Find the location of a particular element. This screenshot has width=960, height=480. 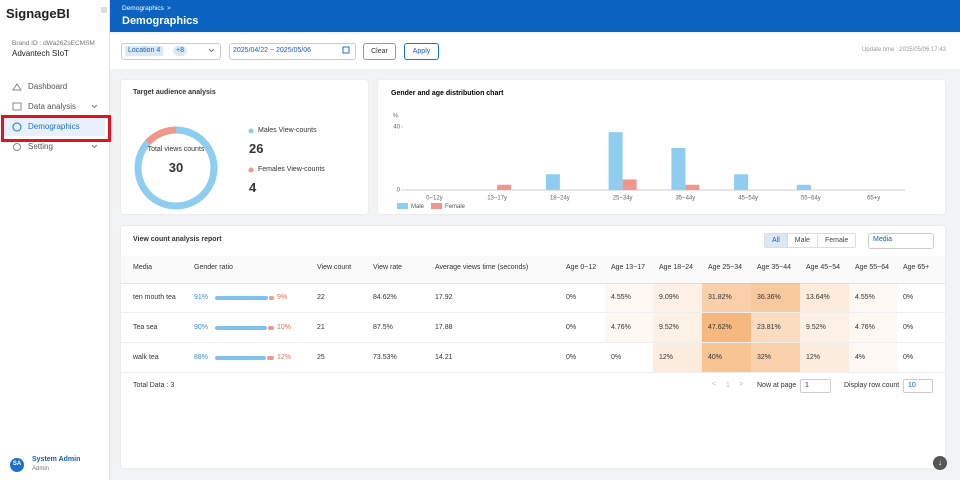

column-header: Age 65+ is located at coordinates (916, 267).